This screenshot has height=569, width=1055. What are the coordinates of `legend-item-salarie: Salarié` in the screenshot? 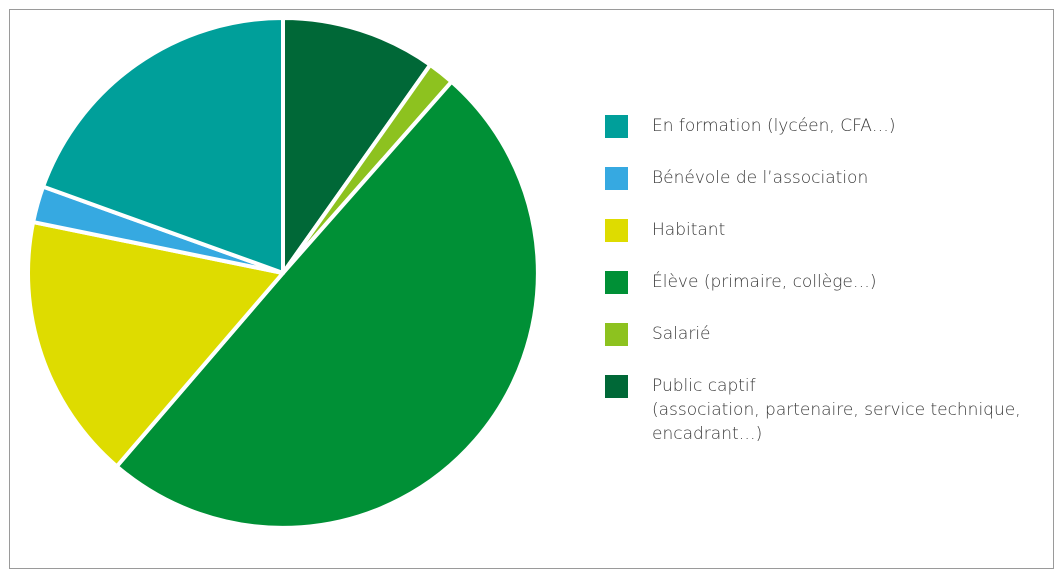 It's located at (658, 334).